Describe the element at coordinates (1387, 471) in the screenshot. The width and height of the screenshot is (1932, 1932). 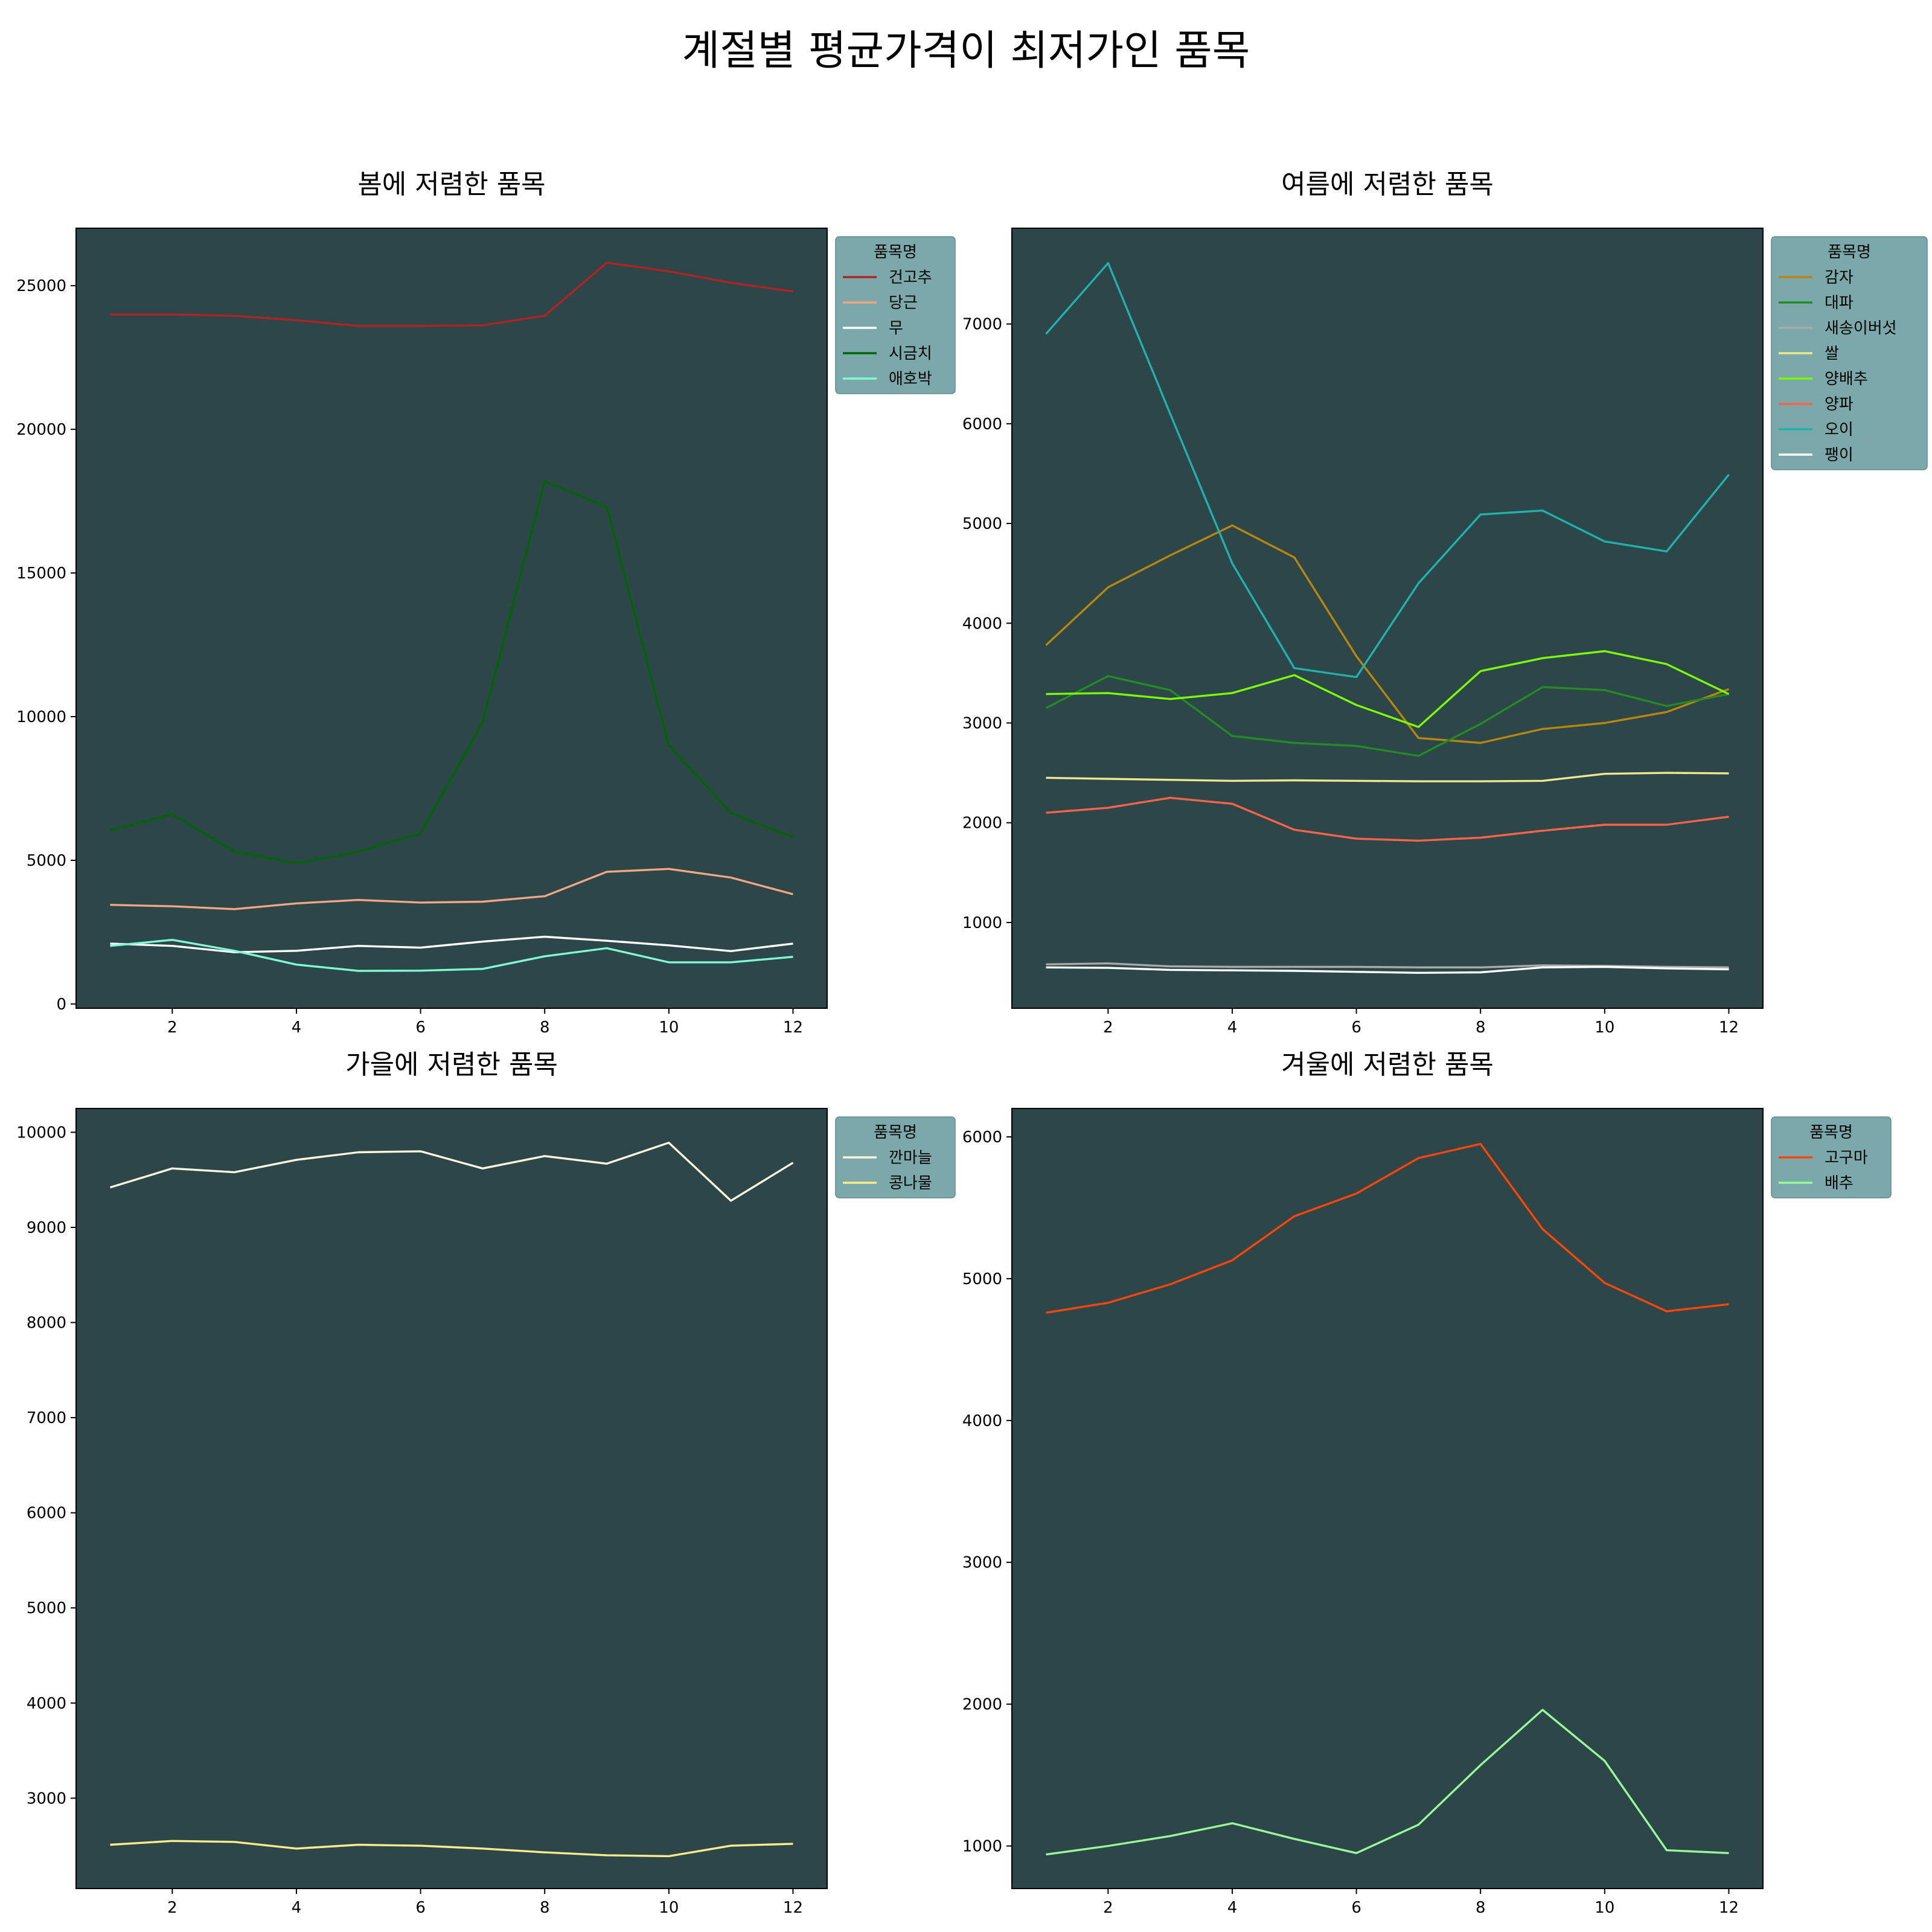
I see `series-line-오이` at that location.